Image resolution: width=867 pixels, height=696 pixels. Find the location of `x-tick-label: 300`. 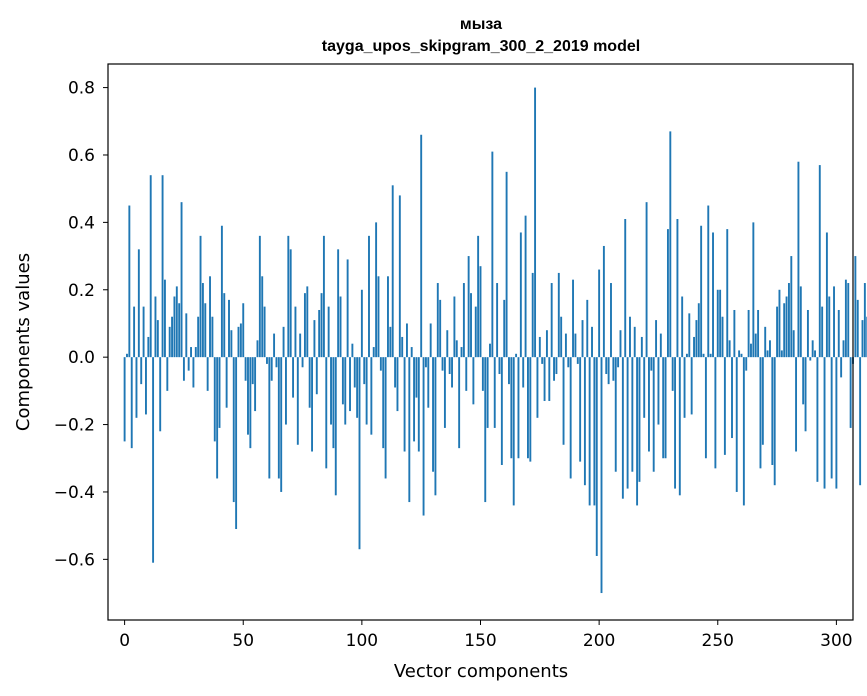

x-tick-label: 300 is located at coordinates (836, 641).